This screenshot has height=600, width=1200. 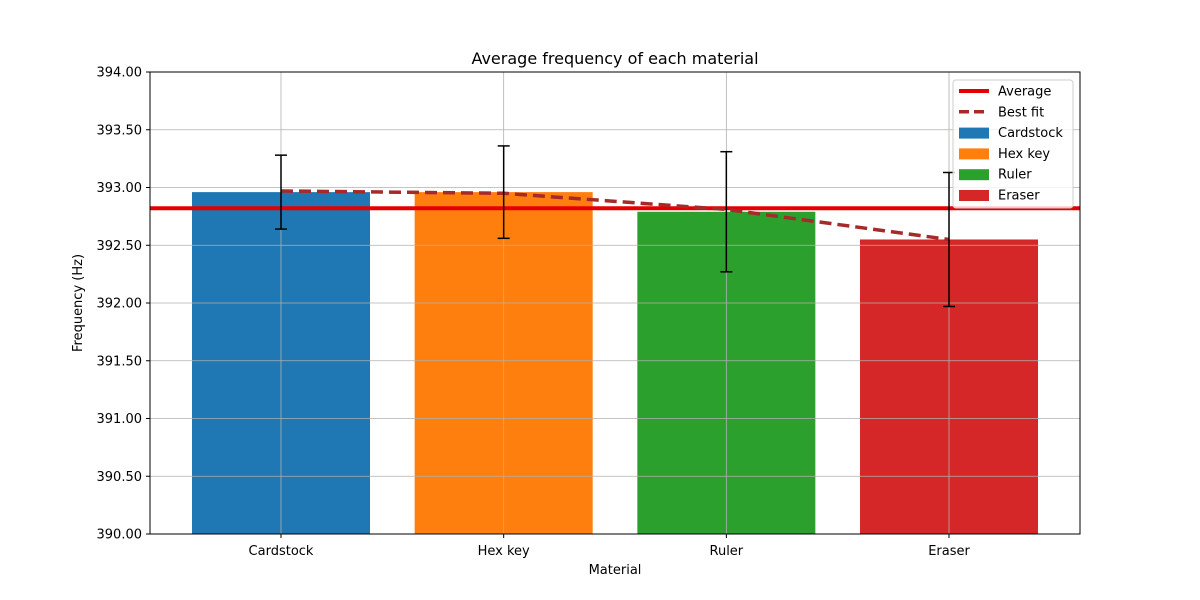 What do you see at coordinates (1024, 154) in the screenshot?
I see `legend-label: Hex key` at bounding box center [1024, 154].